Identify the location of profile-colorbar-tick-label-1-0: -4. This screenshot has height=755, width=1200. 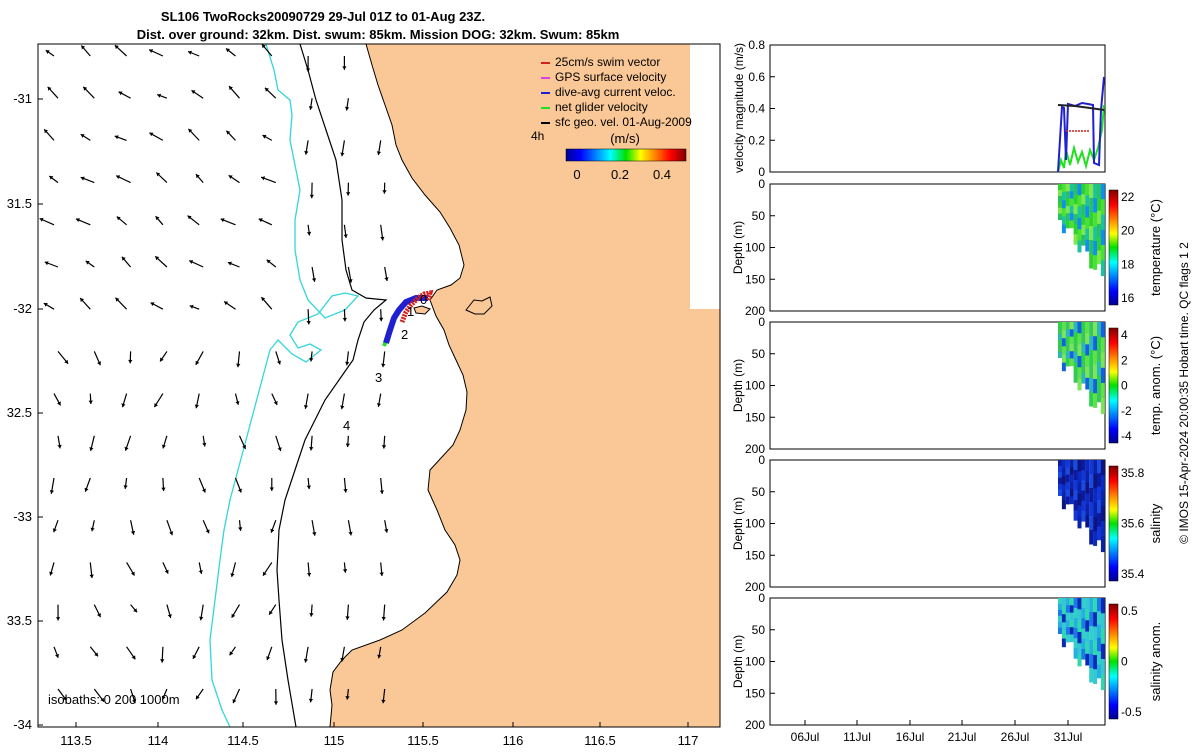
(1126, 436).